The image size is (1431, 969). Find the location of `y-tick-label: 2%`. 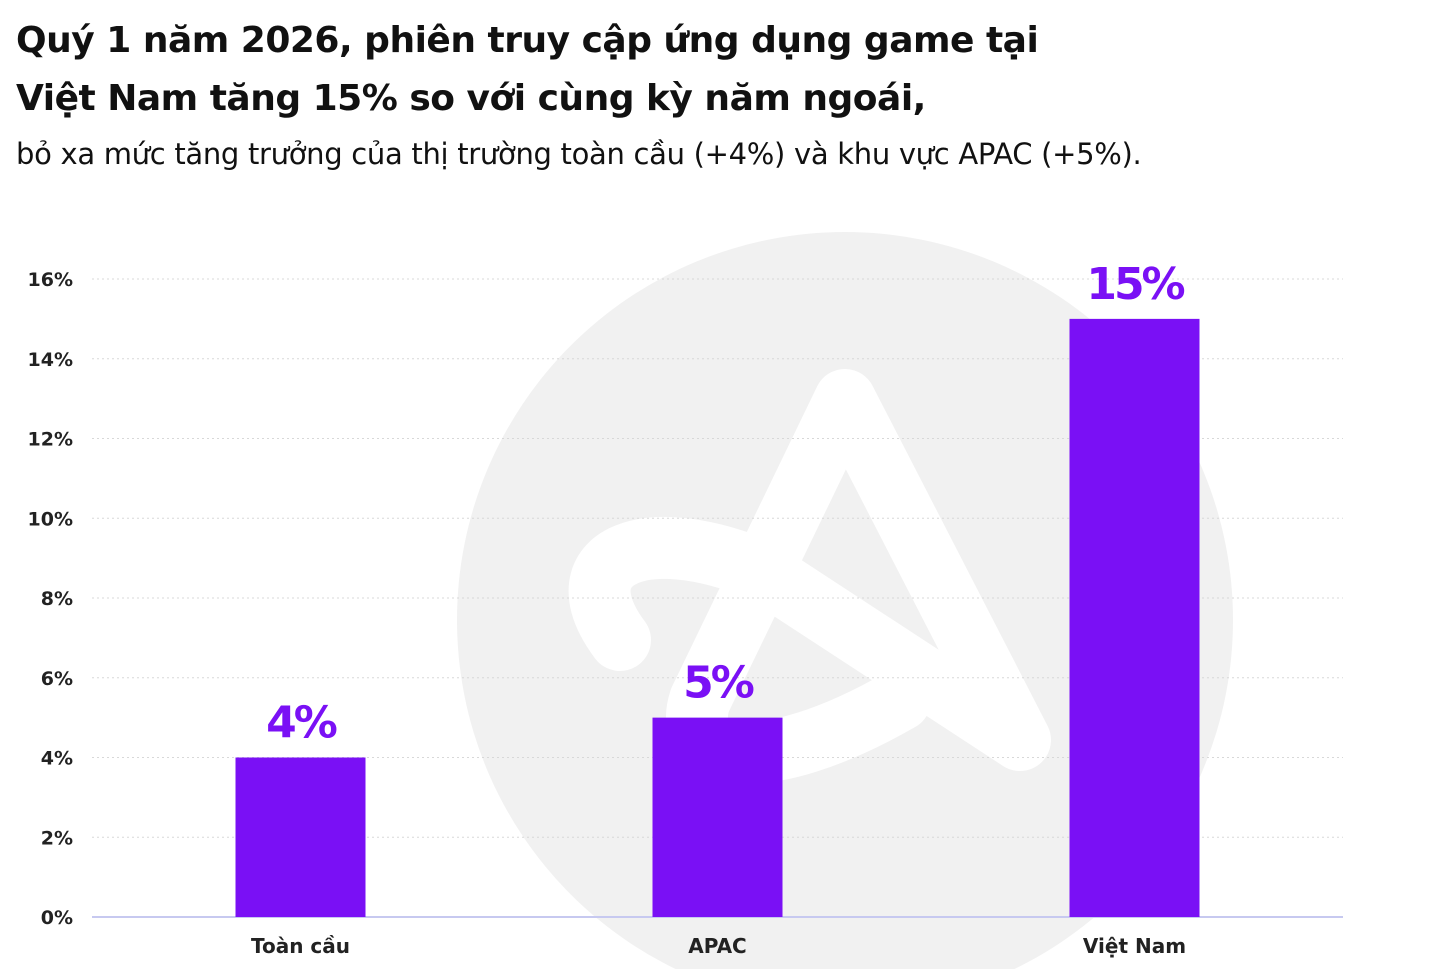

y-tick-label: 2% is located at coordinates (57, 838).